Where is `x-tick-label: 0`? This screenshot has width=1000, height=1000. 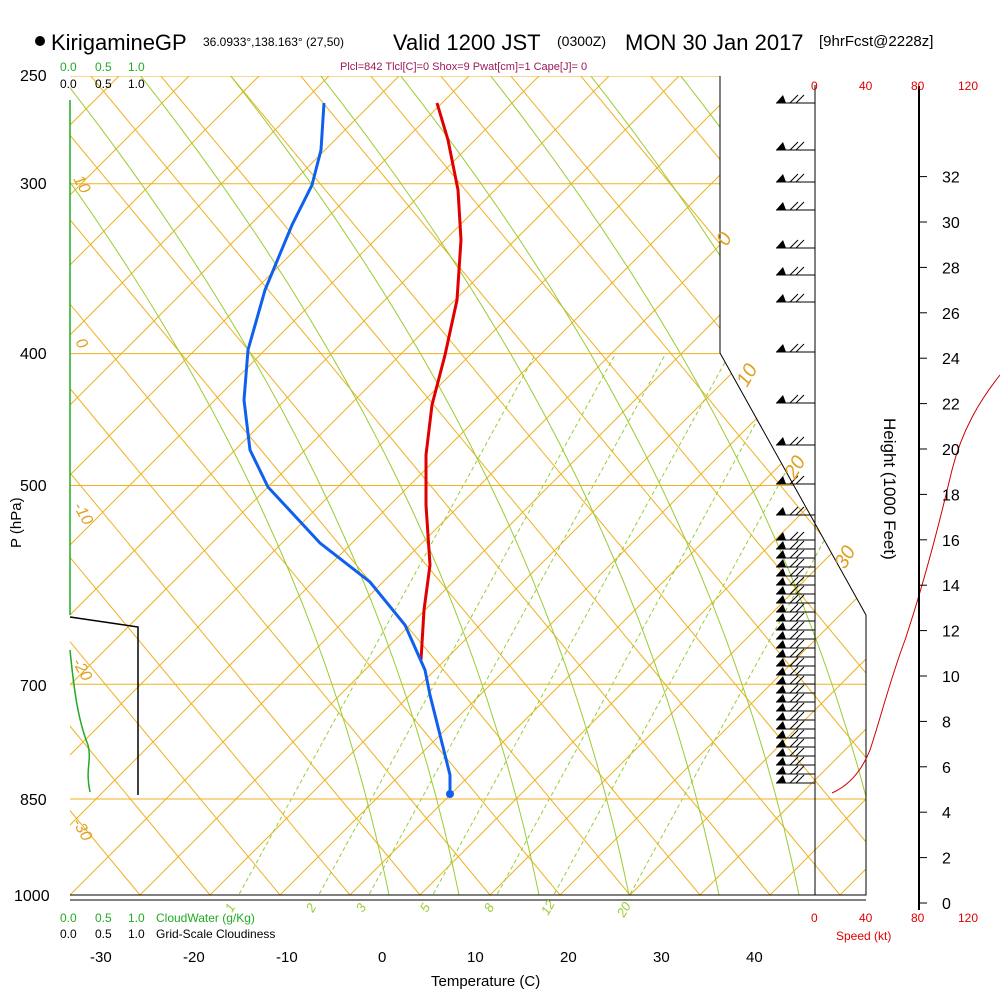 x-tick-label: 0 is located at coordinates (382, 957).